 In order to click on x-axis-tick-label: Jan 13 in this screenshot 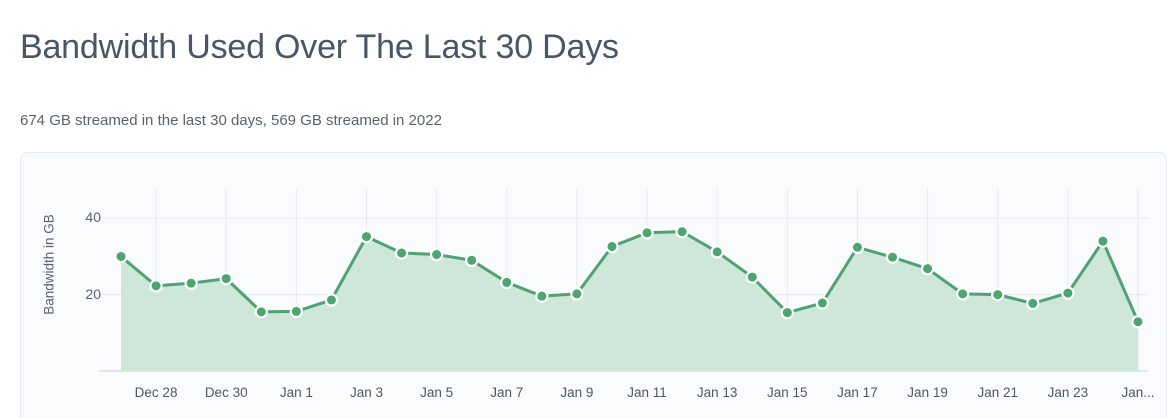, I will do `click(717, 392)`.